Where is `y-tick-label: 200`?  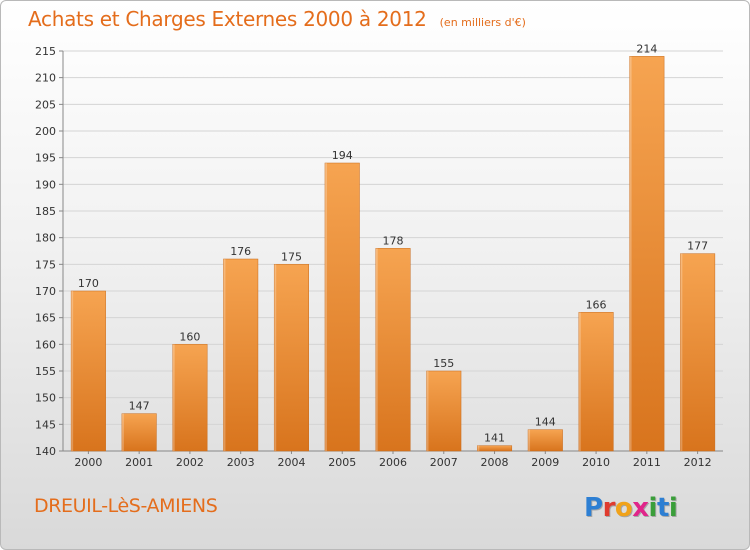 y-tick-label: 200 is located at coordinates (45, 131).